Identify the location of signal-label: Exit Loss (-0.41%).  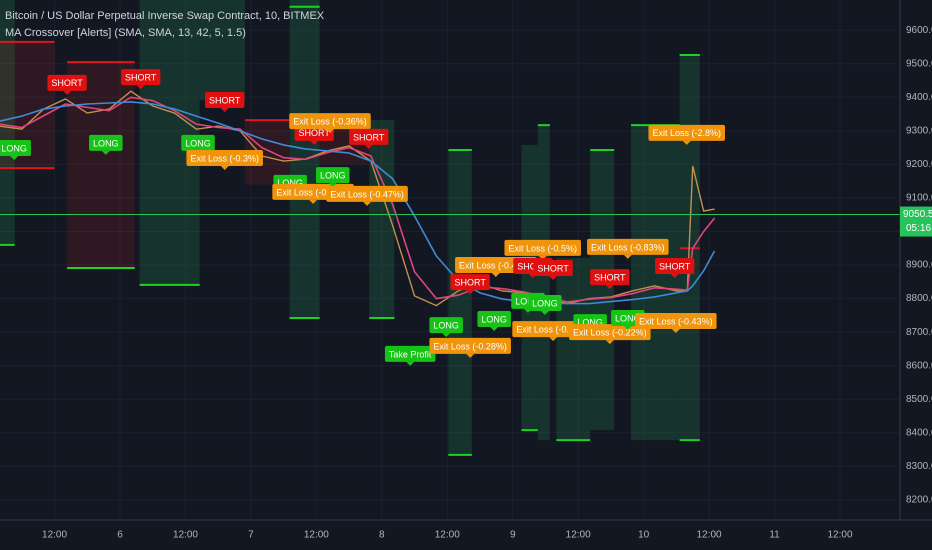
(496, 265).